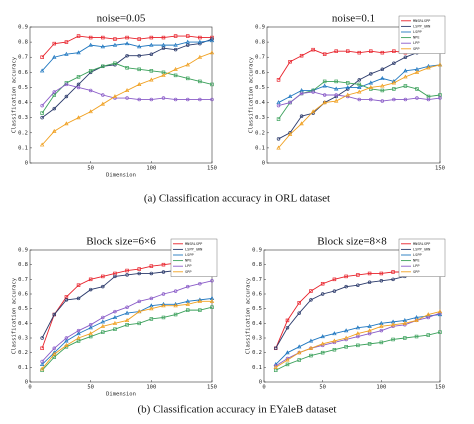 Image resolution: width=474 pixels, height=424 pixels. What do you see at coordinates (23, 251) in the screenshot?
I see `y-tick-label: 0.9` at bounding box center [23, 251].